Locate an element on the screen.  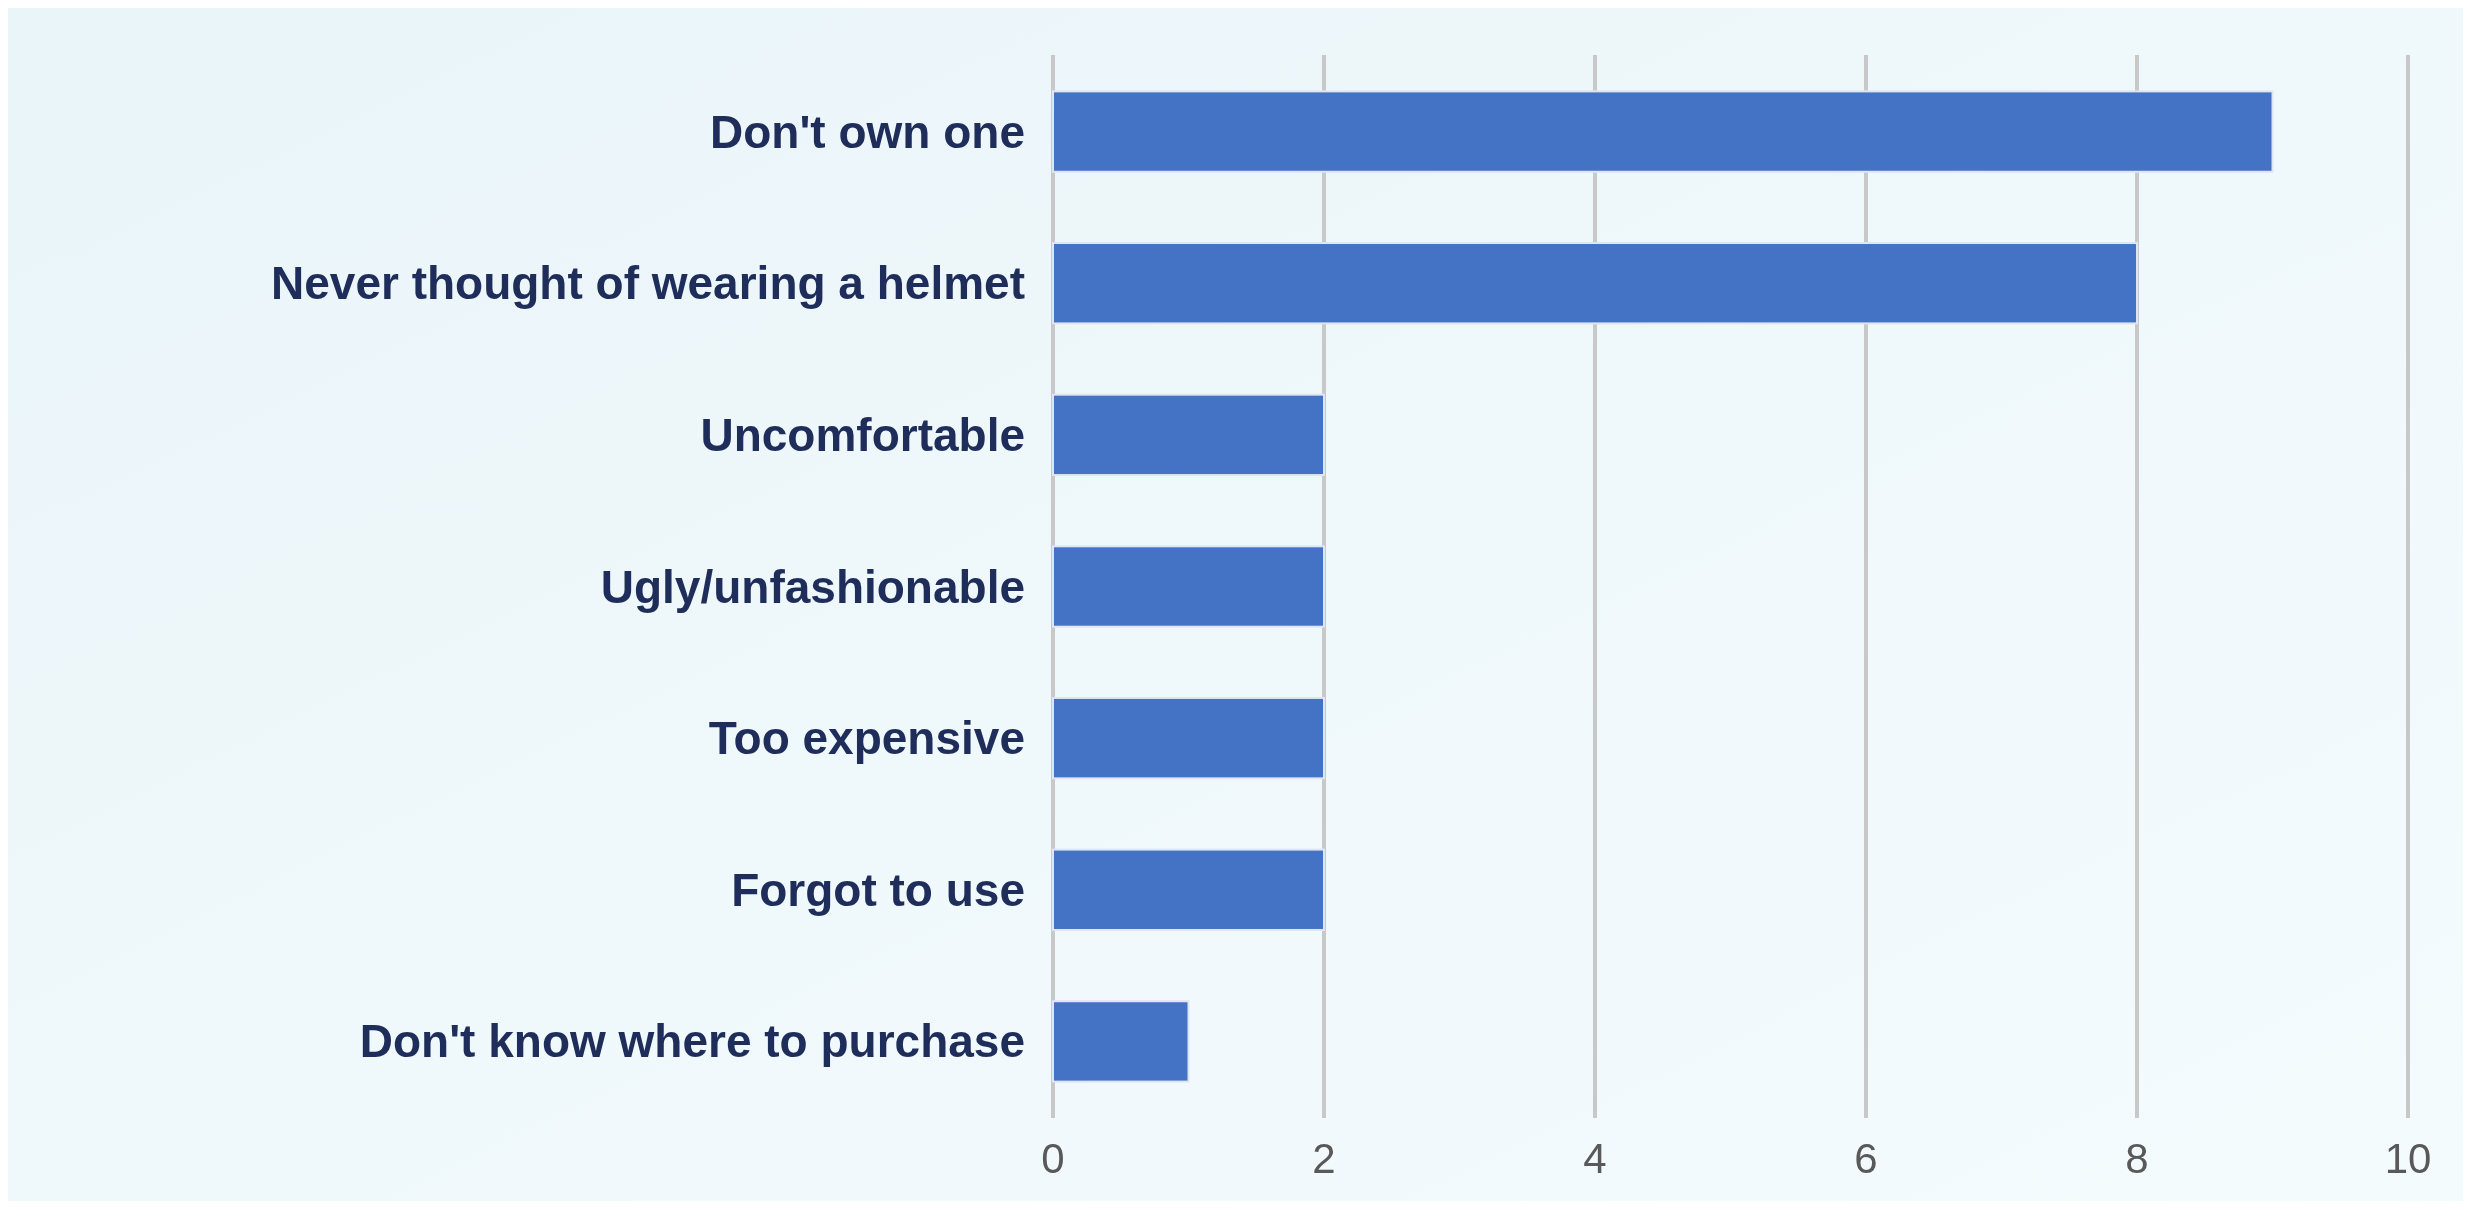
y-tick-label: Too expensive is located at coordinates (866, 738).